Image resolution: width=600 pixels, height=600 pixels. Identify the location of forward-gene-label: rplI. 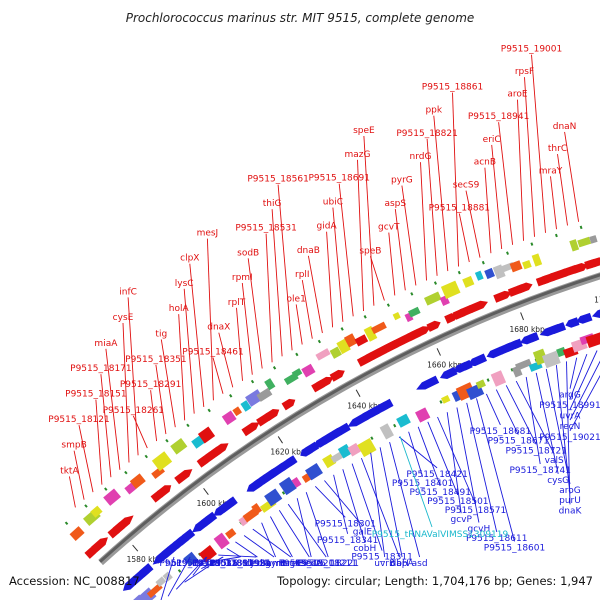
(302, 275).